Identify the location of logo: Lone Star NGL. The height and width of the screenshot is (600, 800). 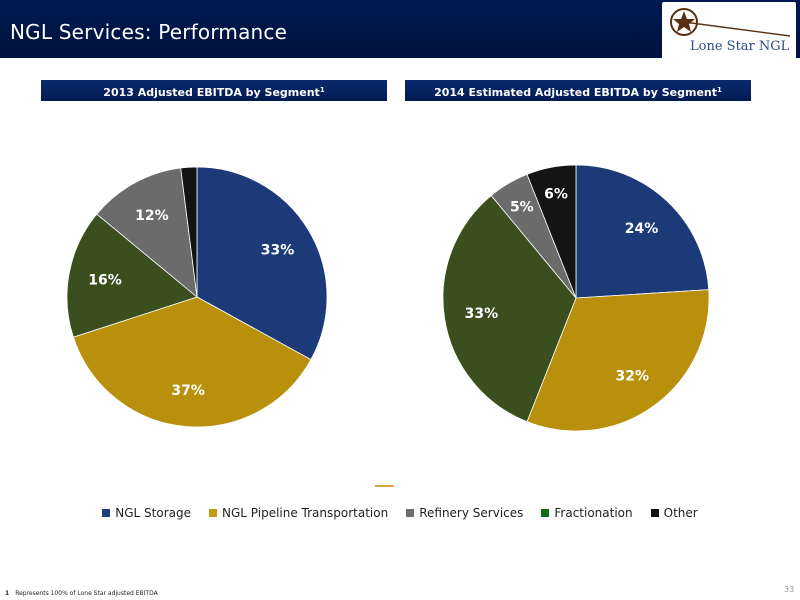
(729, 31).